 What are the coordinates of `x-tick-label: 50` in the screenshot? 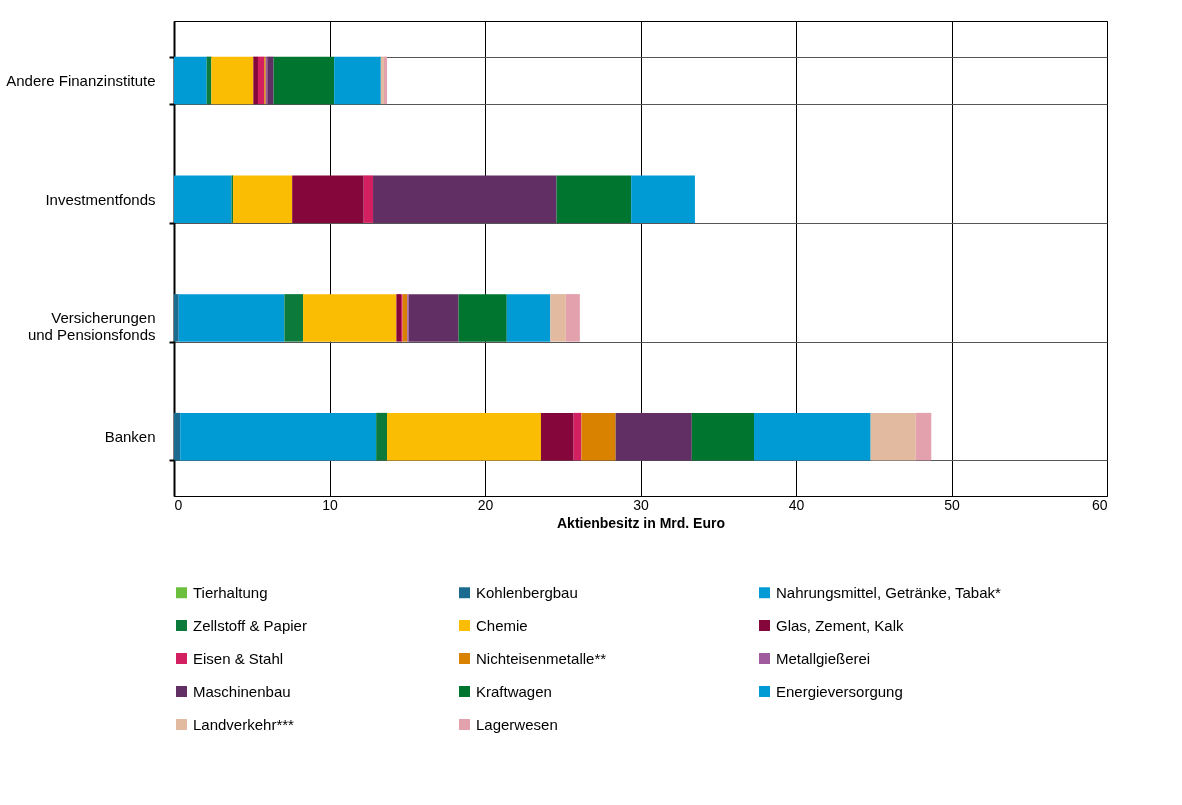 It's located at (952, 504).